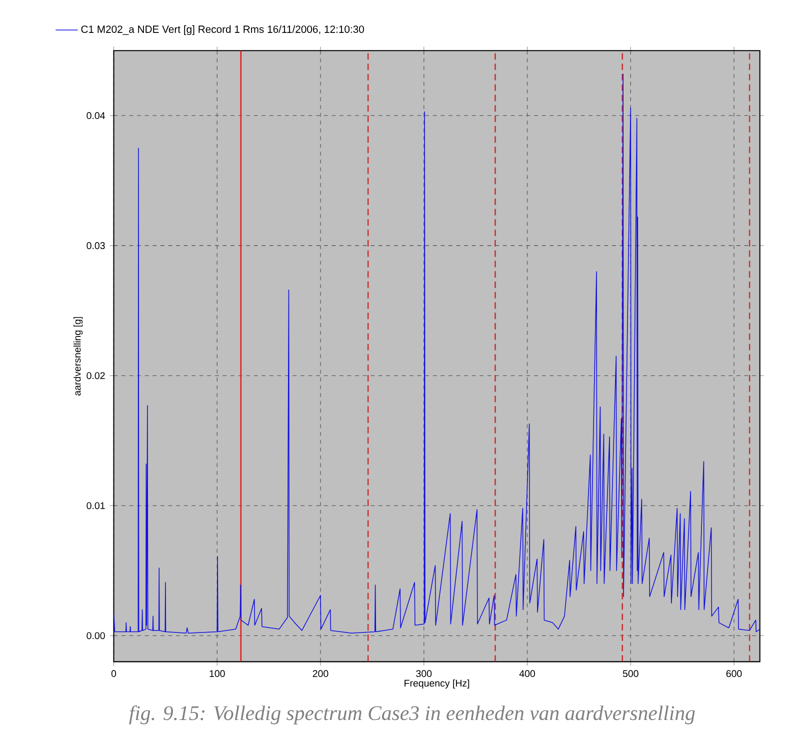  Describe the element at coordinates (320, 673) in the screenshot. I see `x-tick-label: 200` at that location.